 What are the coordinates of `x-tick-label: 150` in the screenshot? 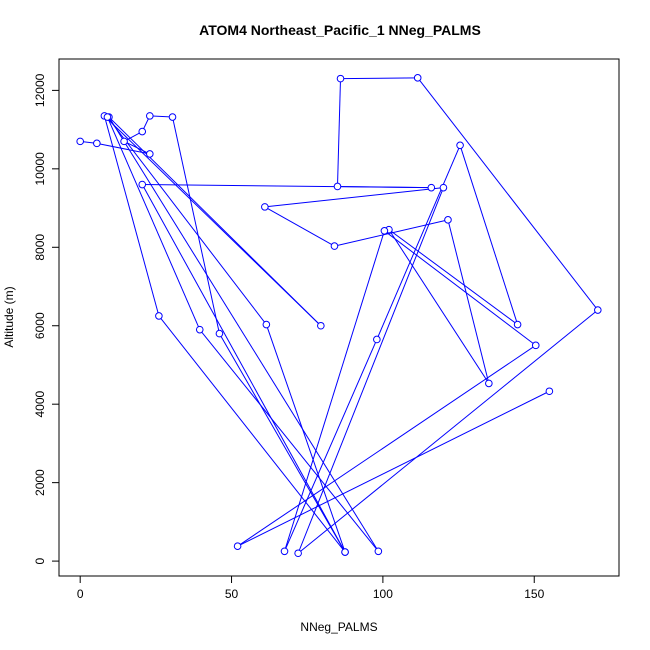 It's located at (534, 594).